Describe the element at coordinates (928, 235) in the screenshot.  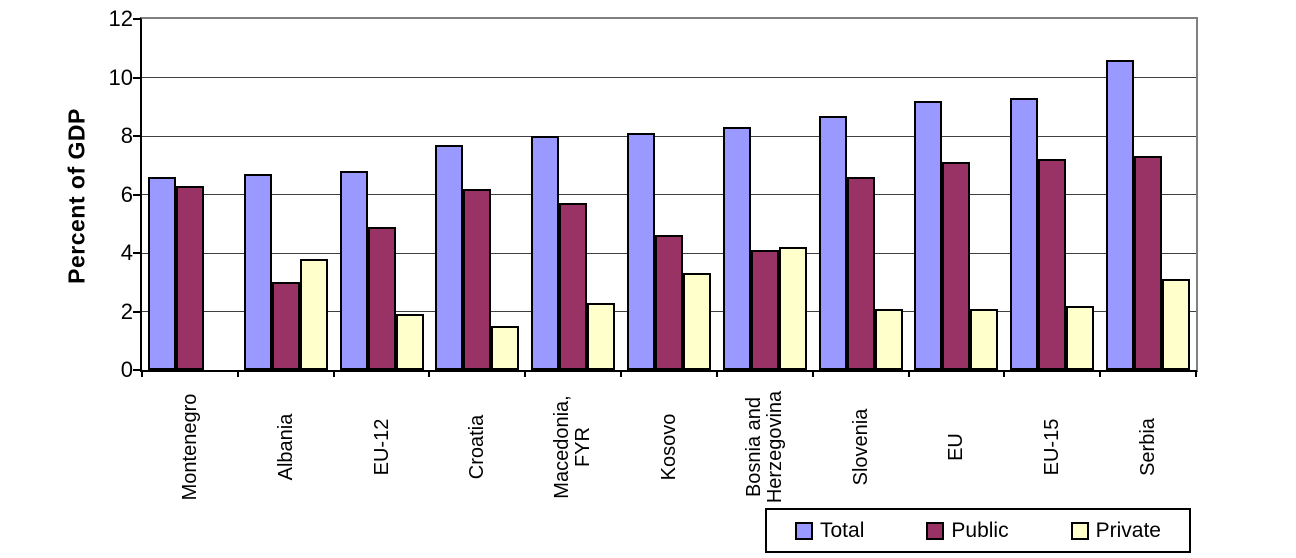
I see `bar-total-eu` at that location.